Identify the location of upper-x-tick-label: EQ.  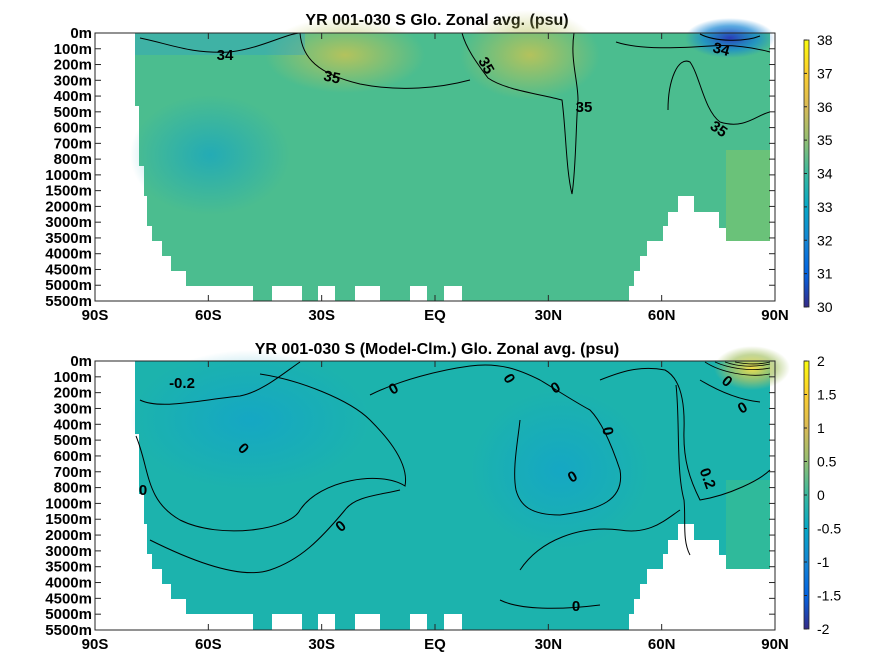
(435, 315).